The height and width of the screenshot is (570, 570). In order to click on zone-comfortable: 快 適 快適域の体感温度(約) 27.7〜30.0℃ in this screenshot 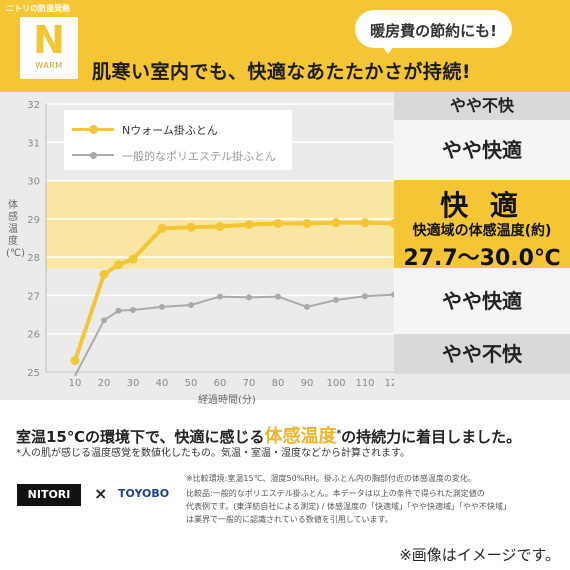, I will do `click(482, 225)`.